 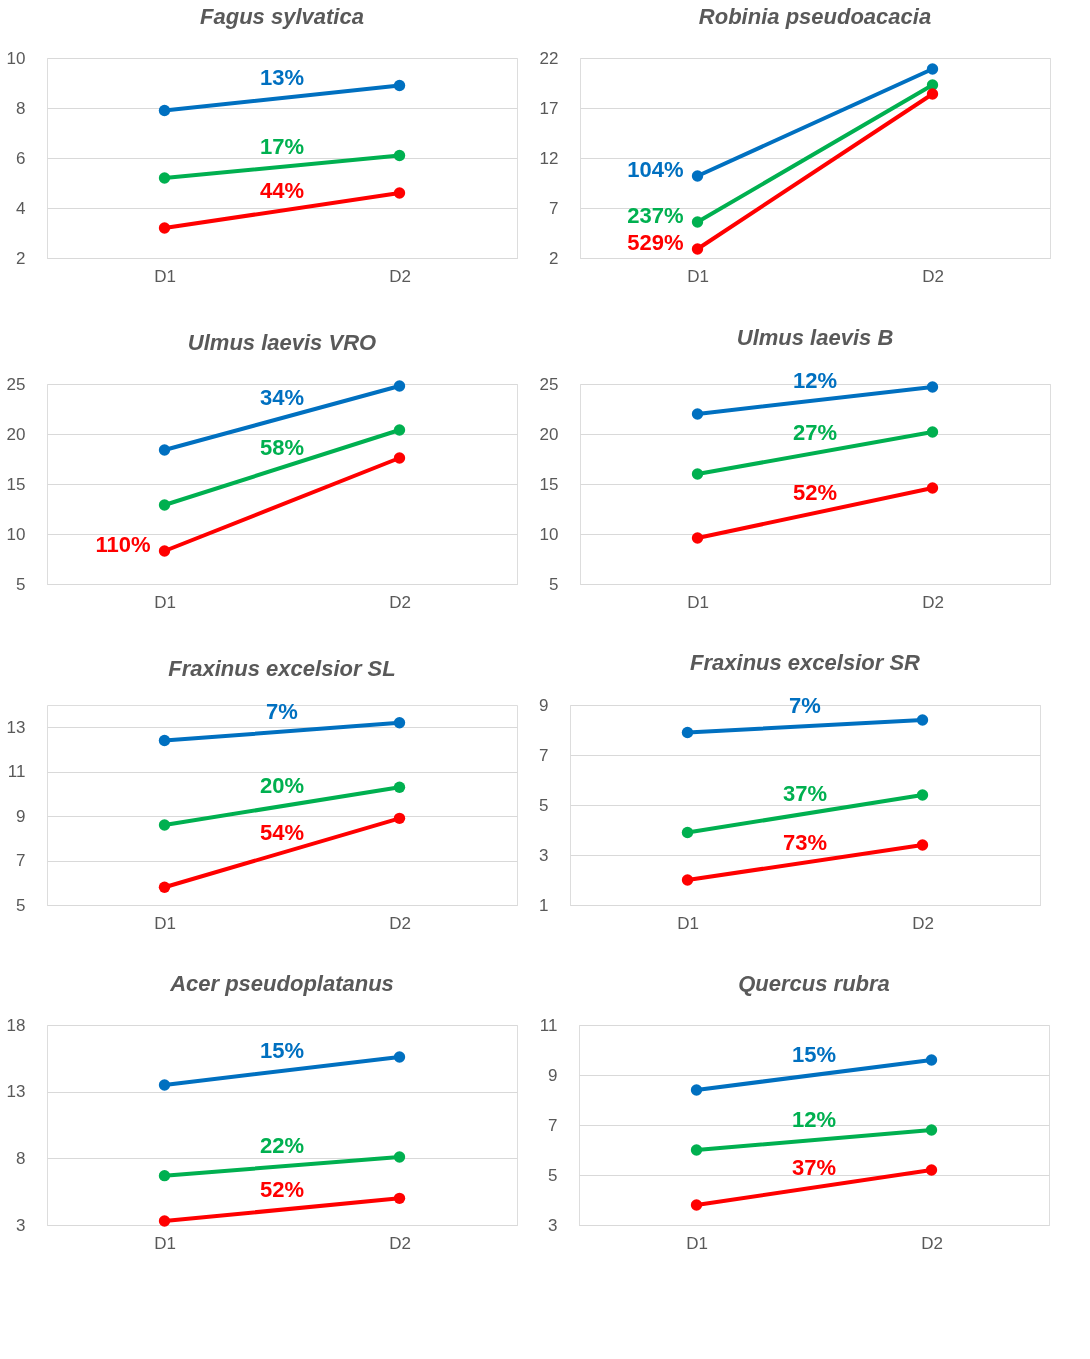 What do you see at coordinates (282, 397) in the screenshot?
I see `annotation: 34%` at bounding box center [282, 397].